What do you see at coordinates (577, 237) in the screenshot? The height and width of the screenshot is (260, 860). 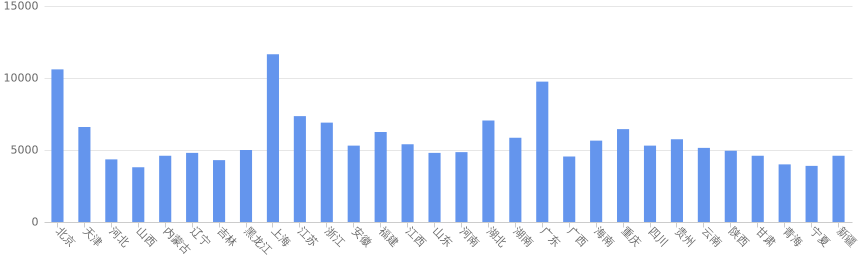 I see `x-tick-label: 广西` at bounding box center [577, 237].